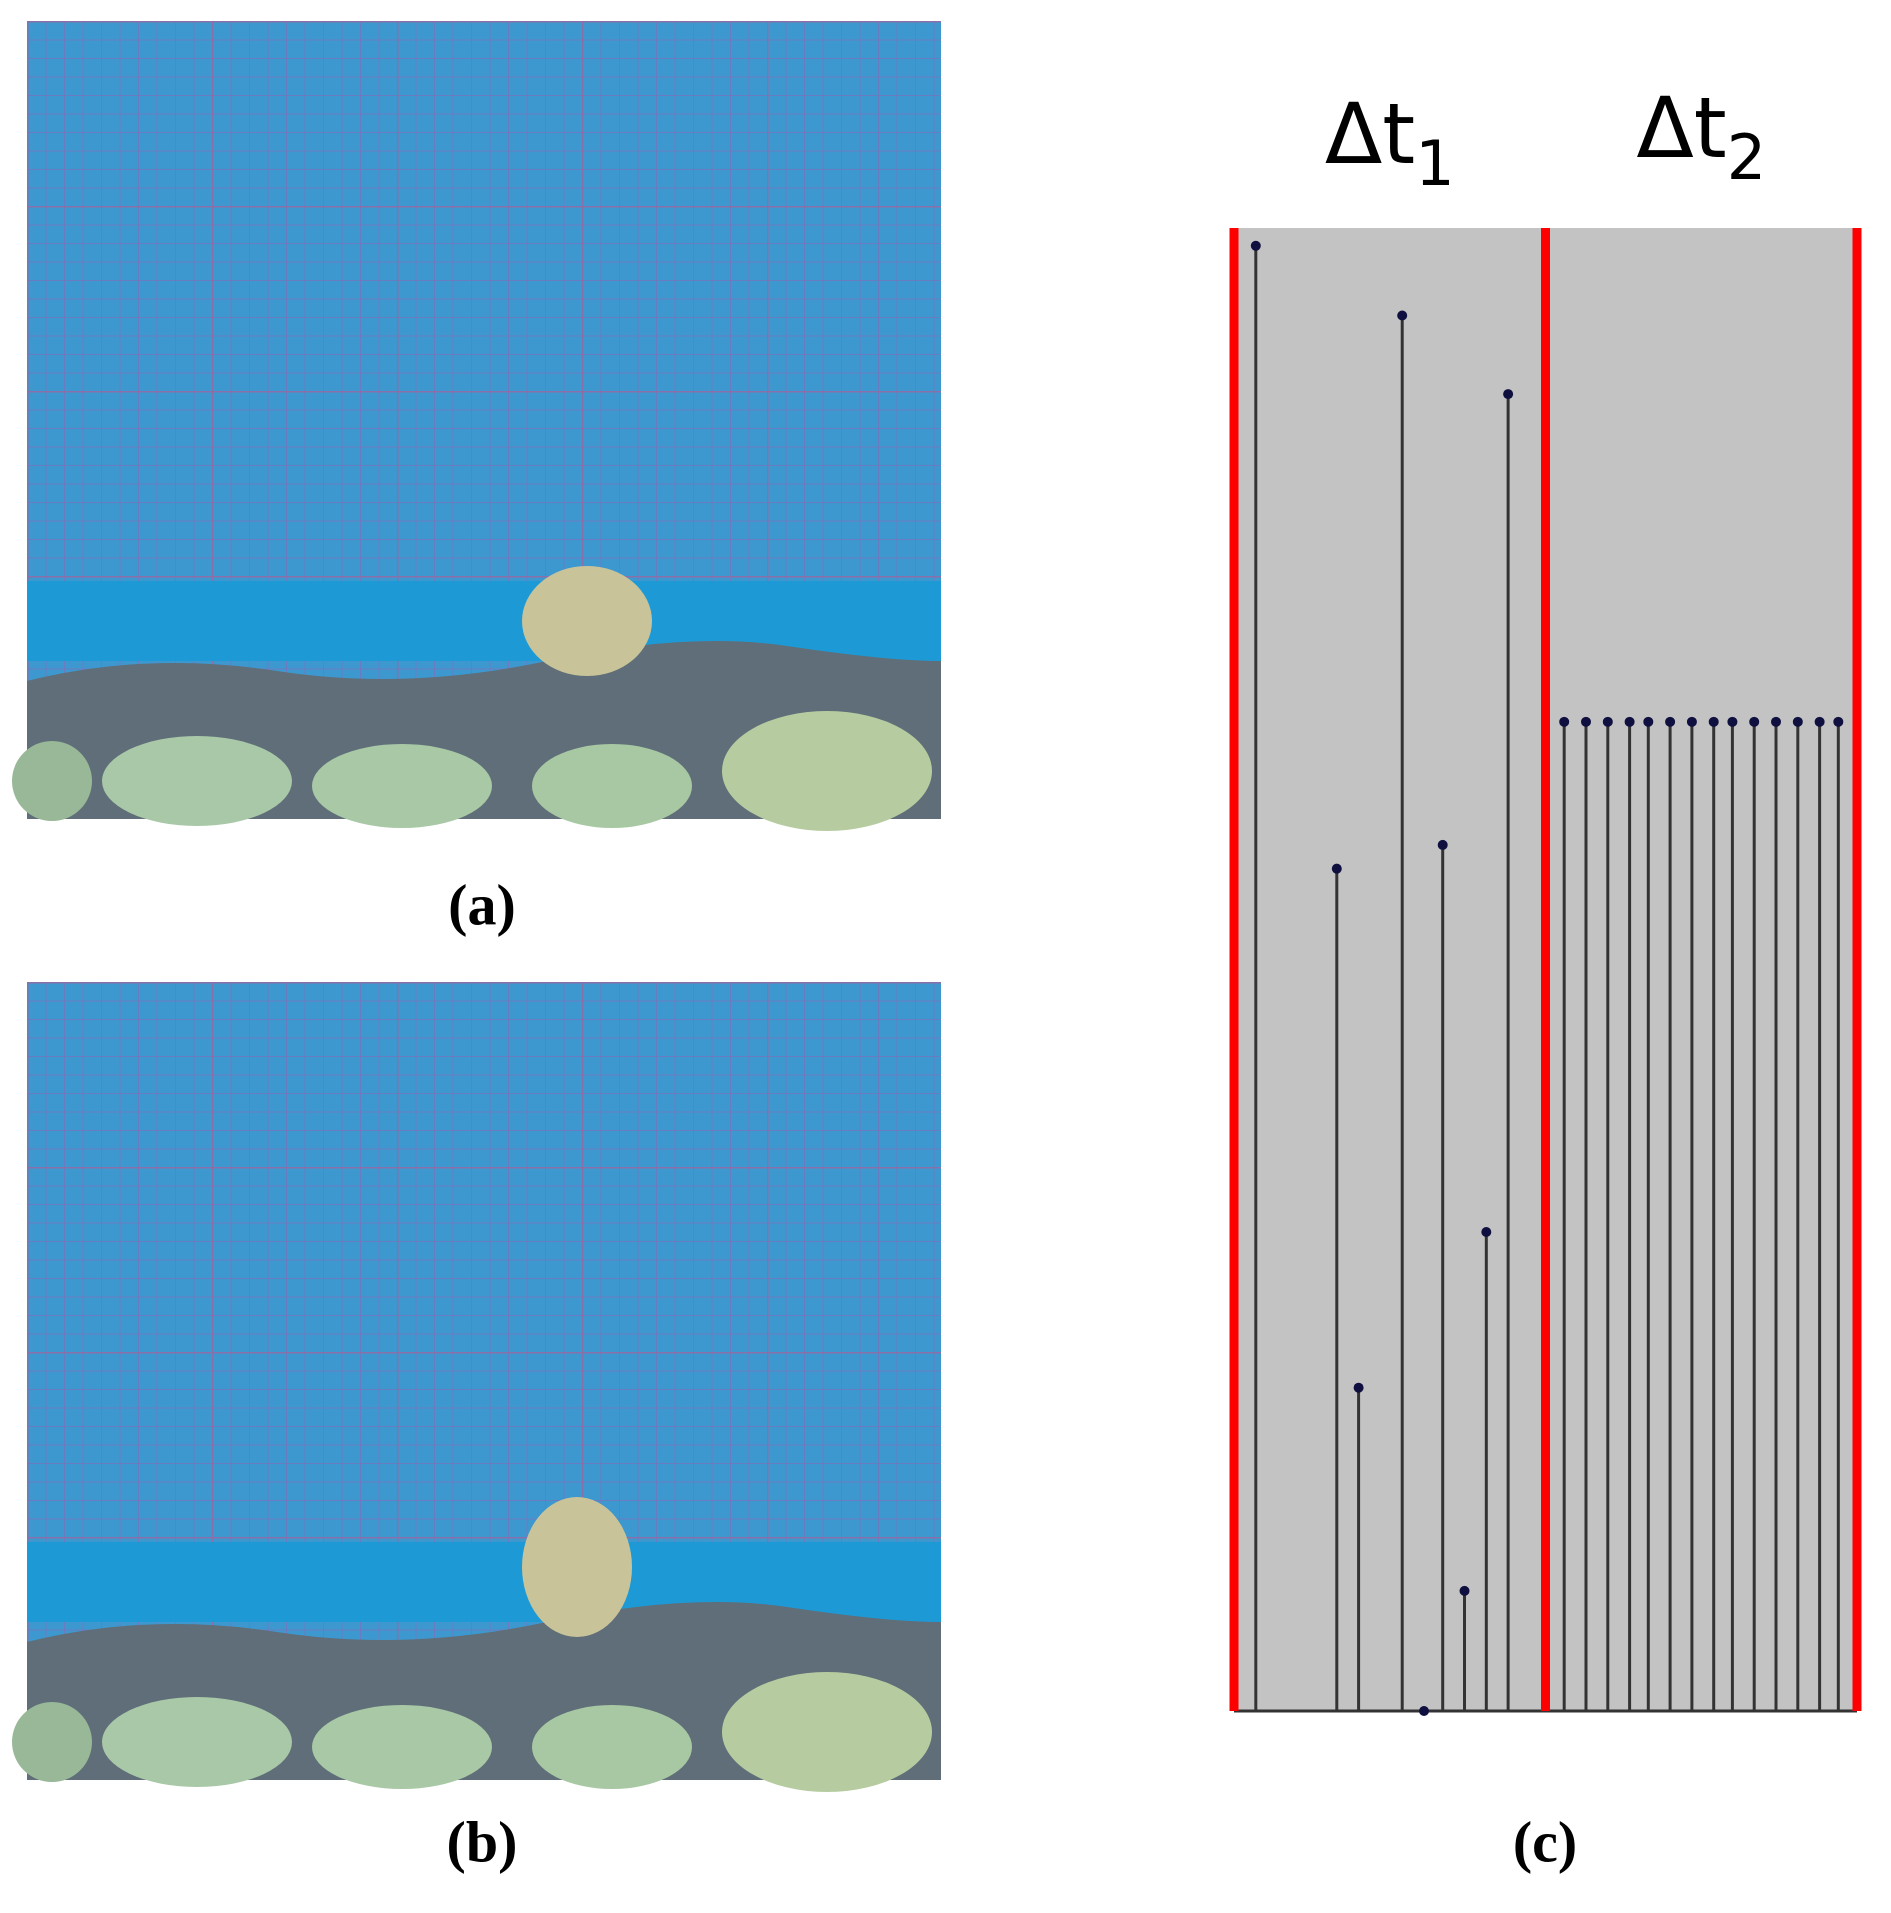 The height and width of the screenshot is (1913, 1891). I want to click on interval-subscript: 2, so click(1746, 157).